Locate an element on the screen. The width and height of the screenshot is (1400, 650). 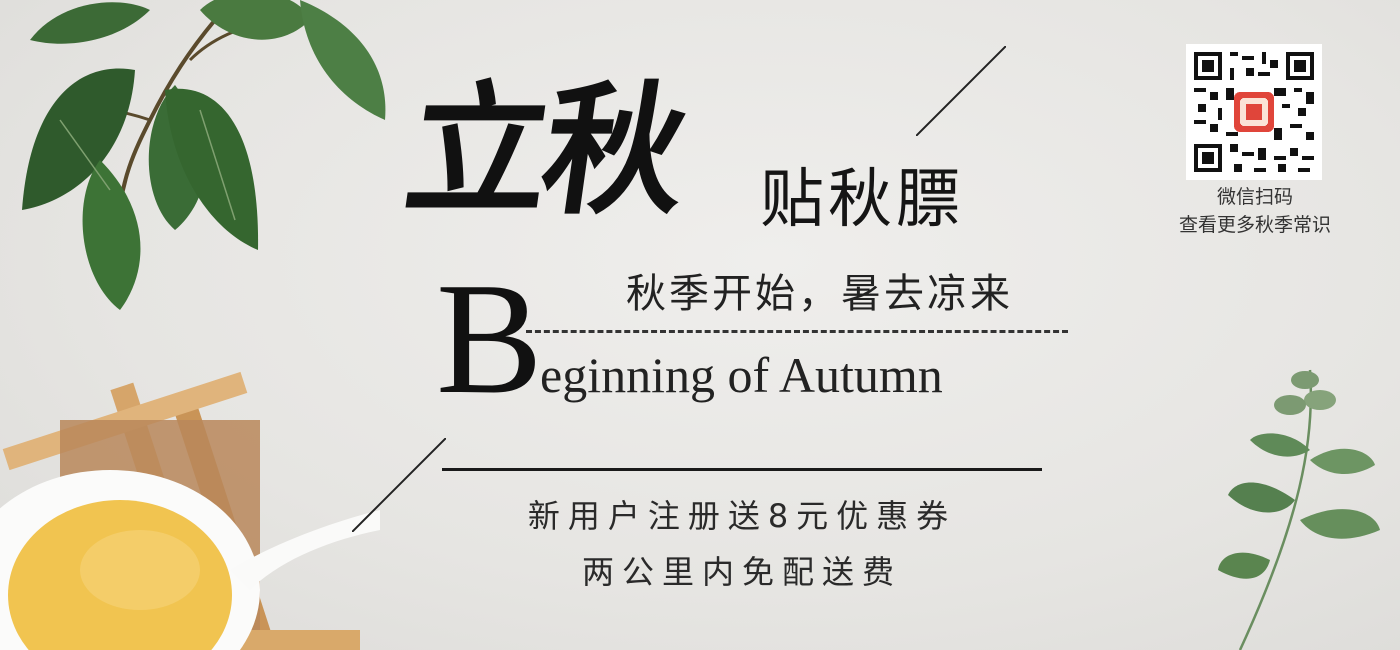
qr-caption-more: 查看更多秋季常识 is located at coordinates (1254, 225).